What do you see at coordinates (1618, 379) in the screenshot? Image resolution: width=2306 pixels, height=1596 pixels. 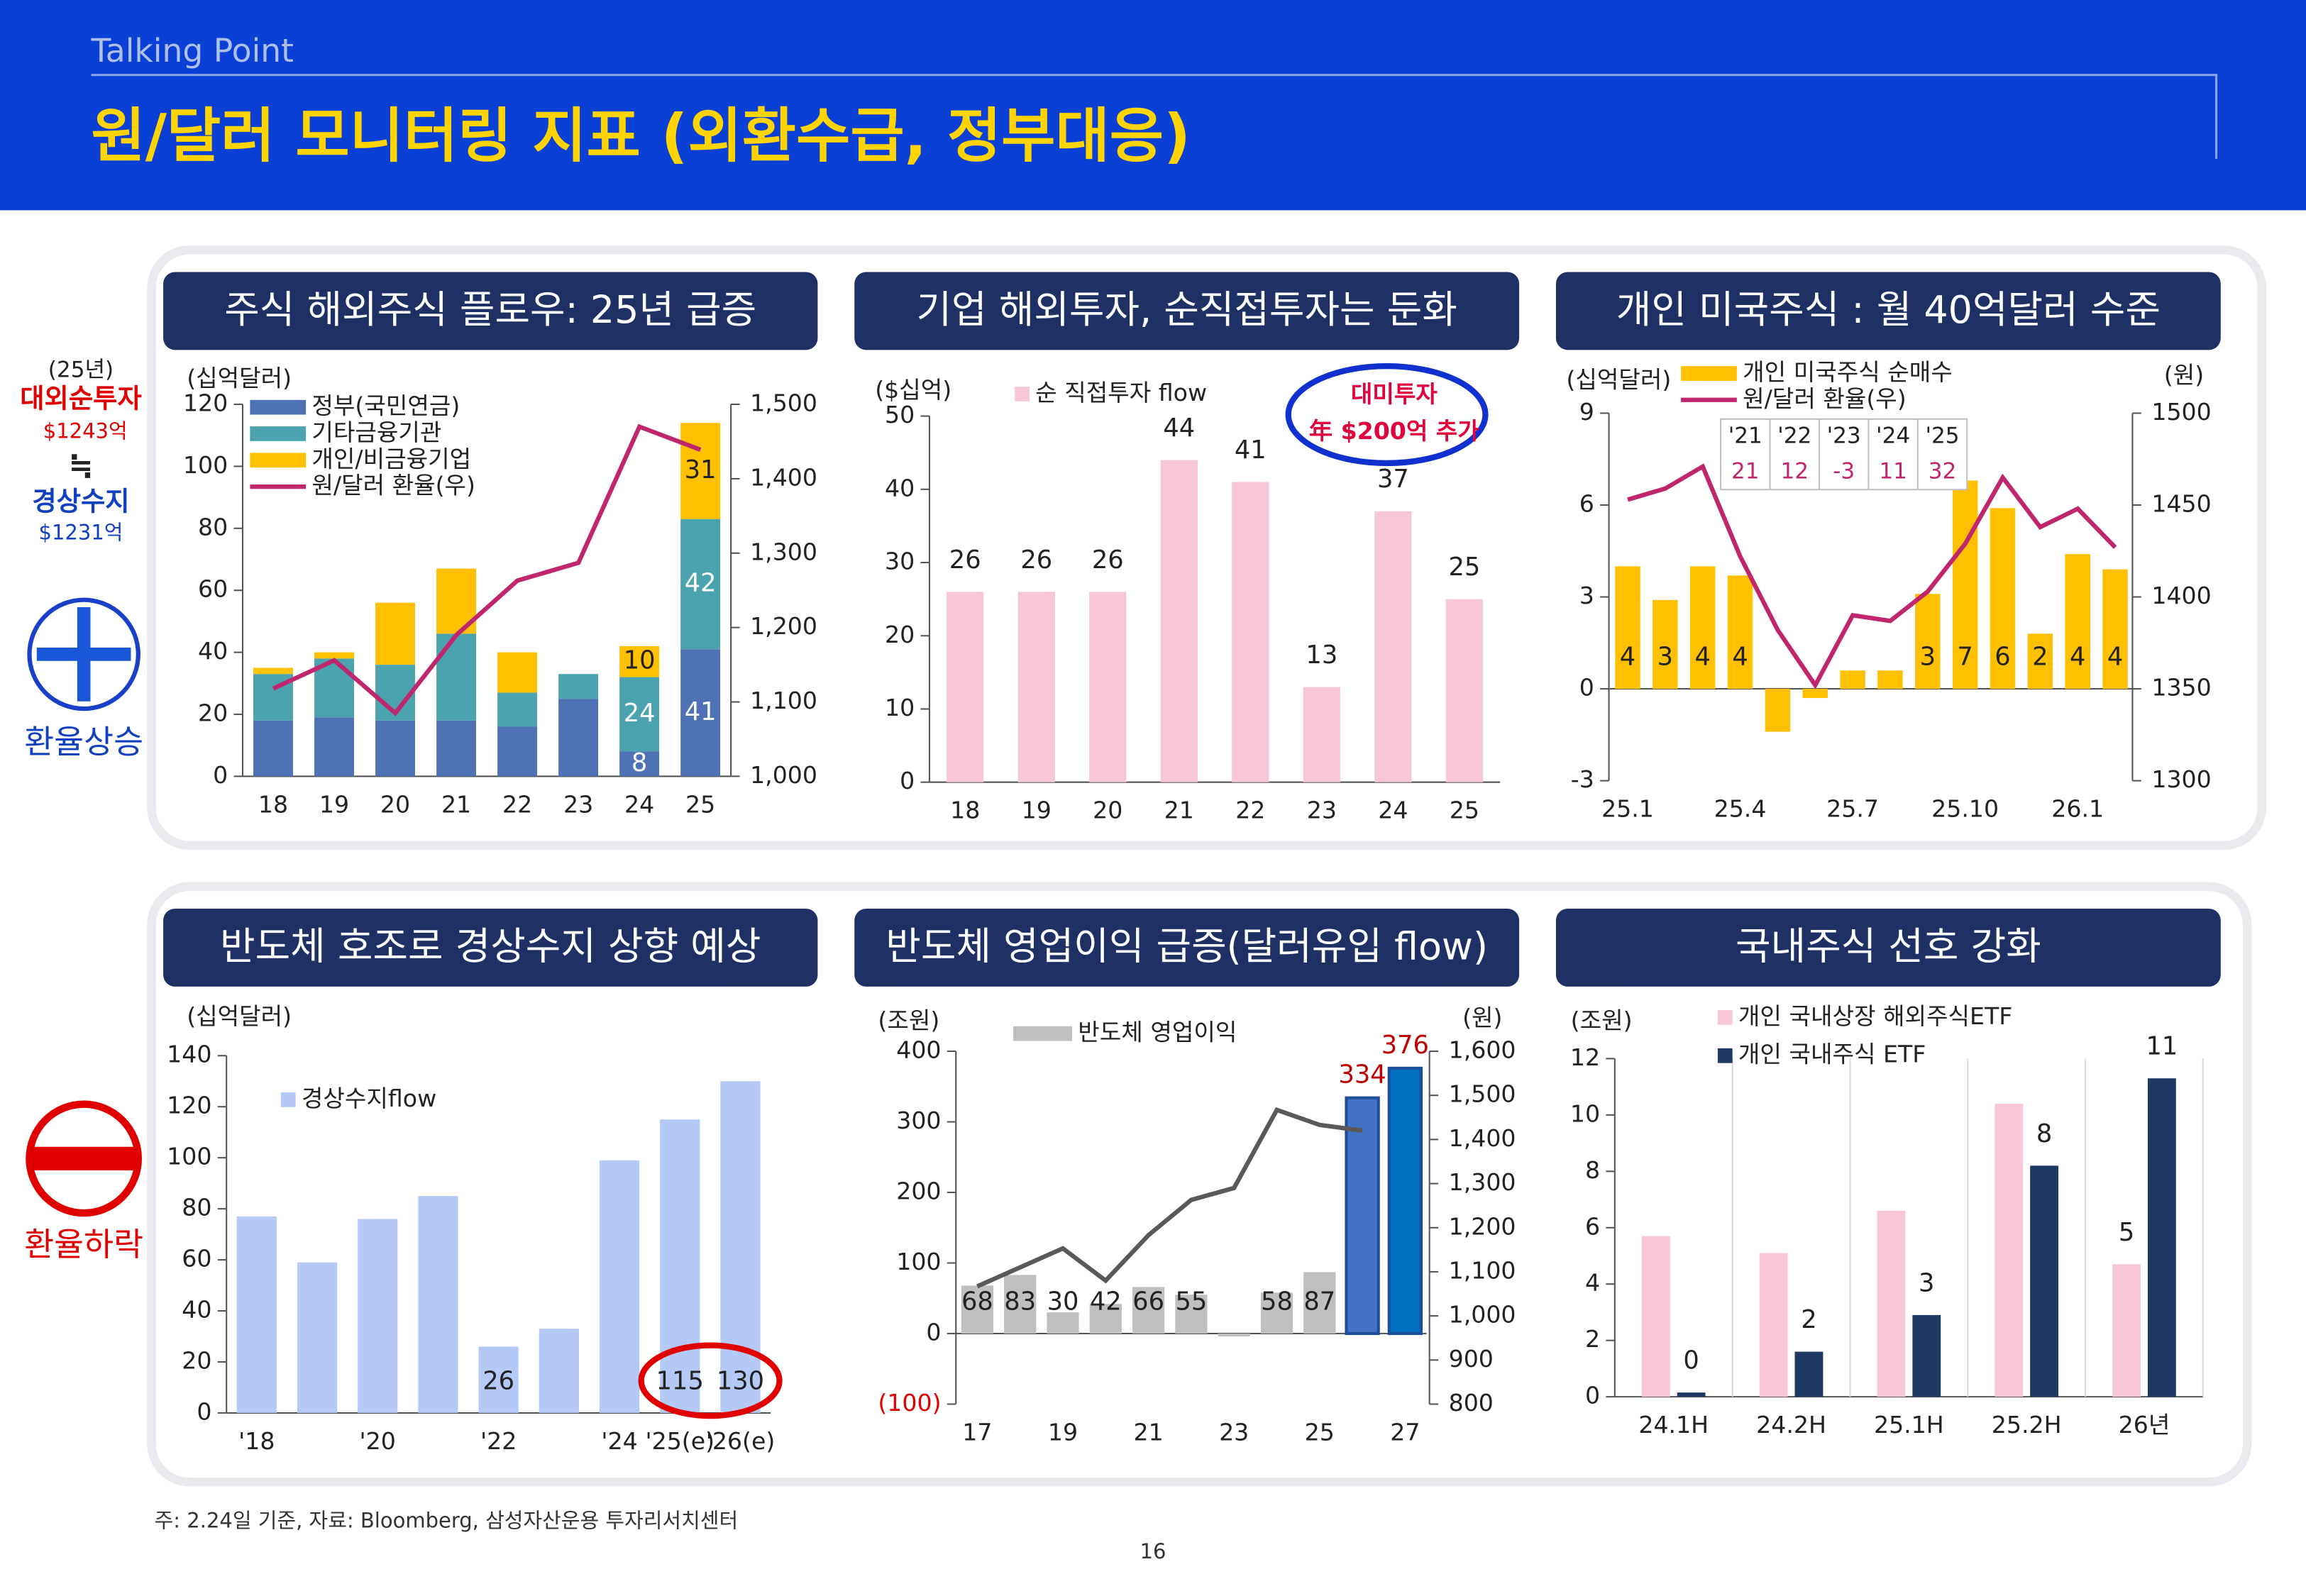 I see `y-axis-label: (십억달러)` at bounding box center [1618, 379].